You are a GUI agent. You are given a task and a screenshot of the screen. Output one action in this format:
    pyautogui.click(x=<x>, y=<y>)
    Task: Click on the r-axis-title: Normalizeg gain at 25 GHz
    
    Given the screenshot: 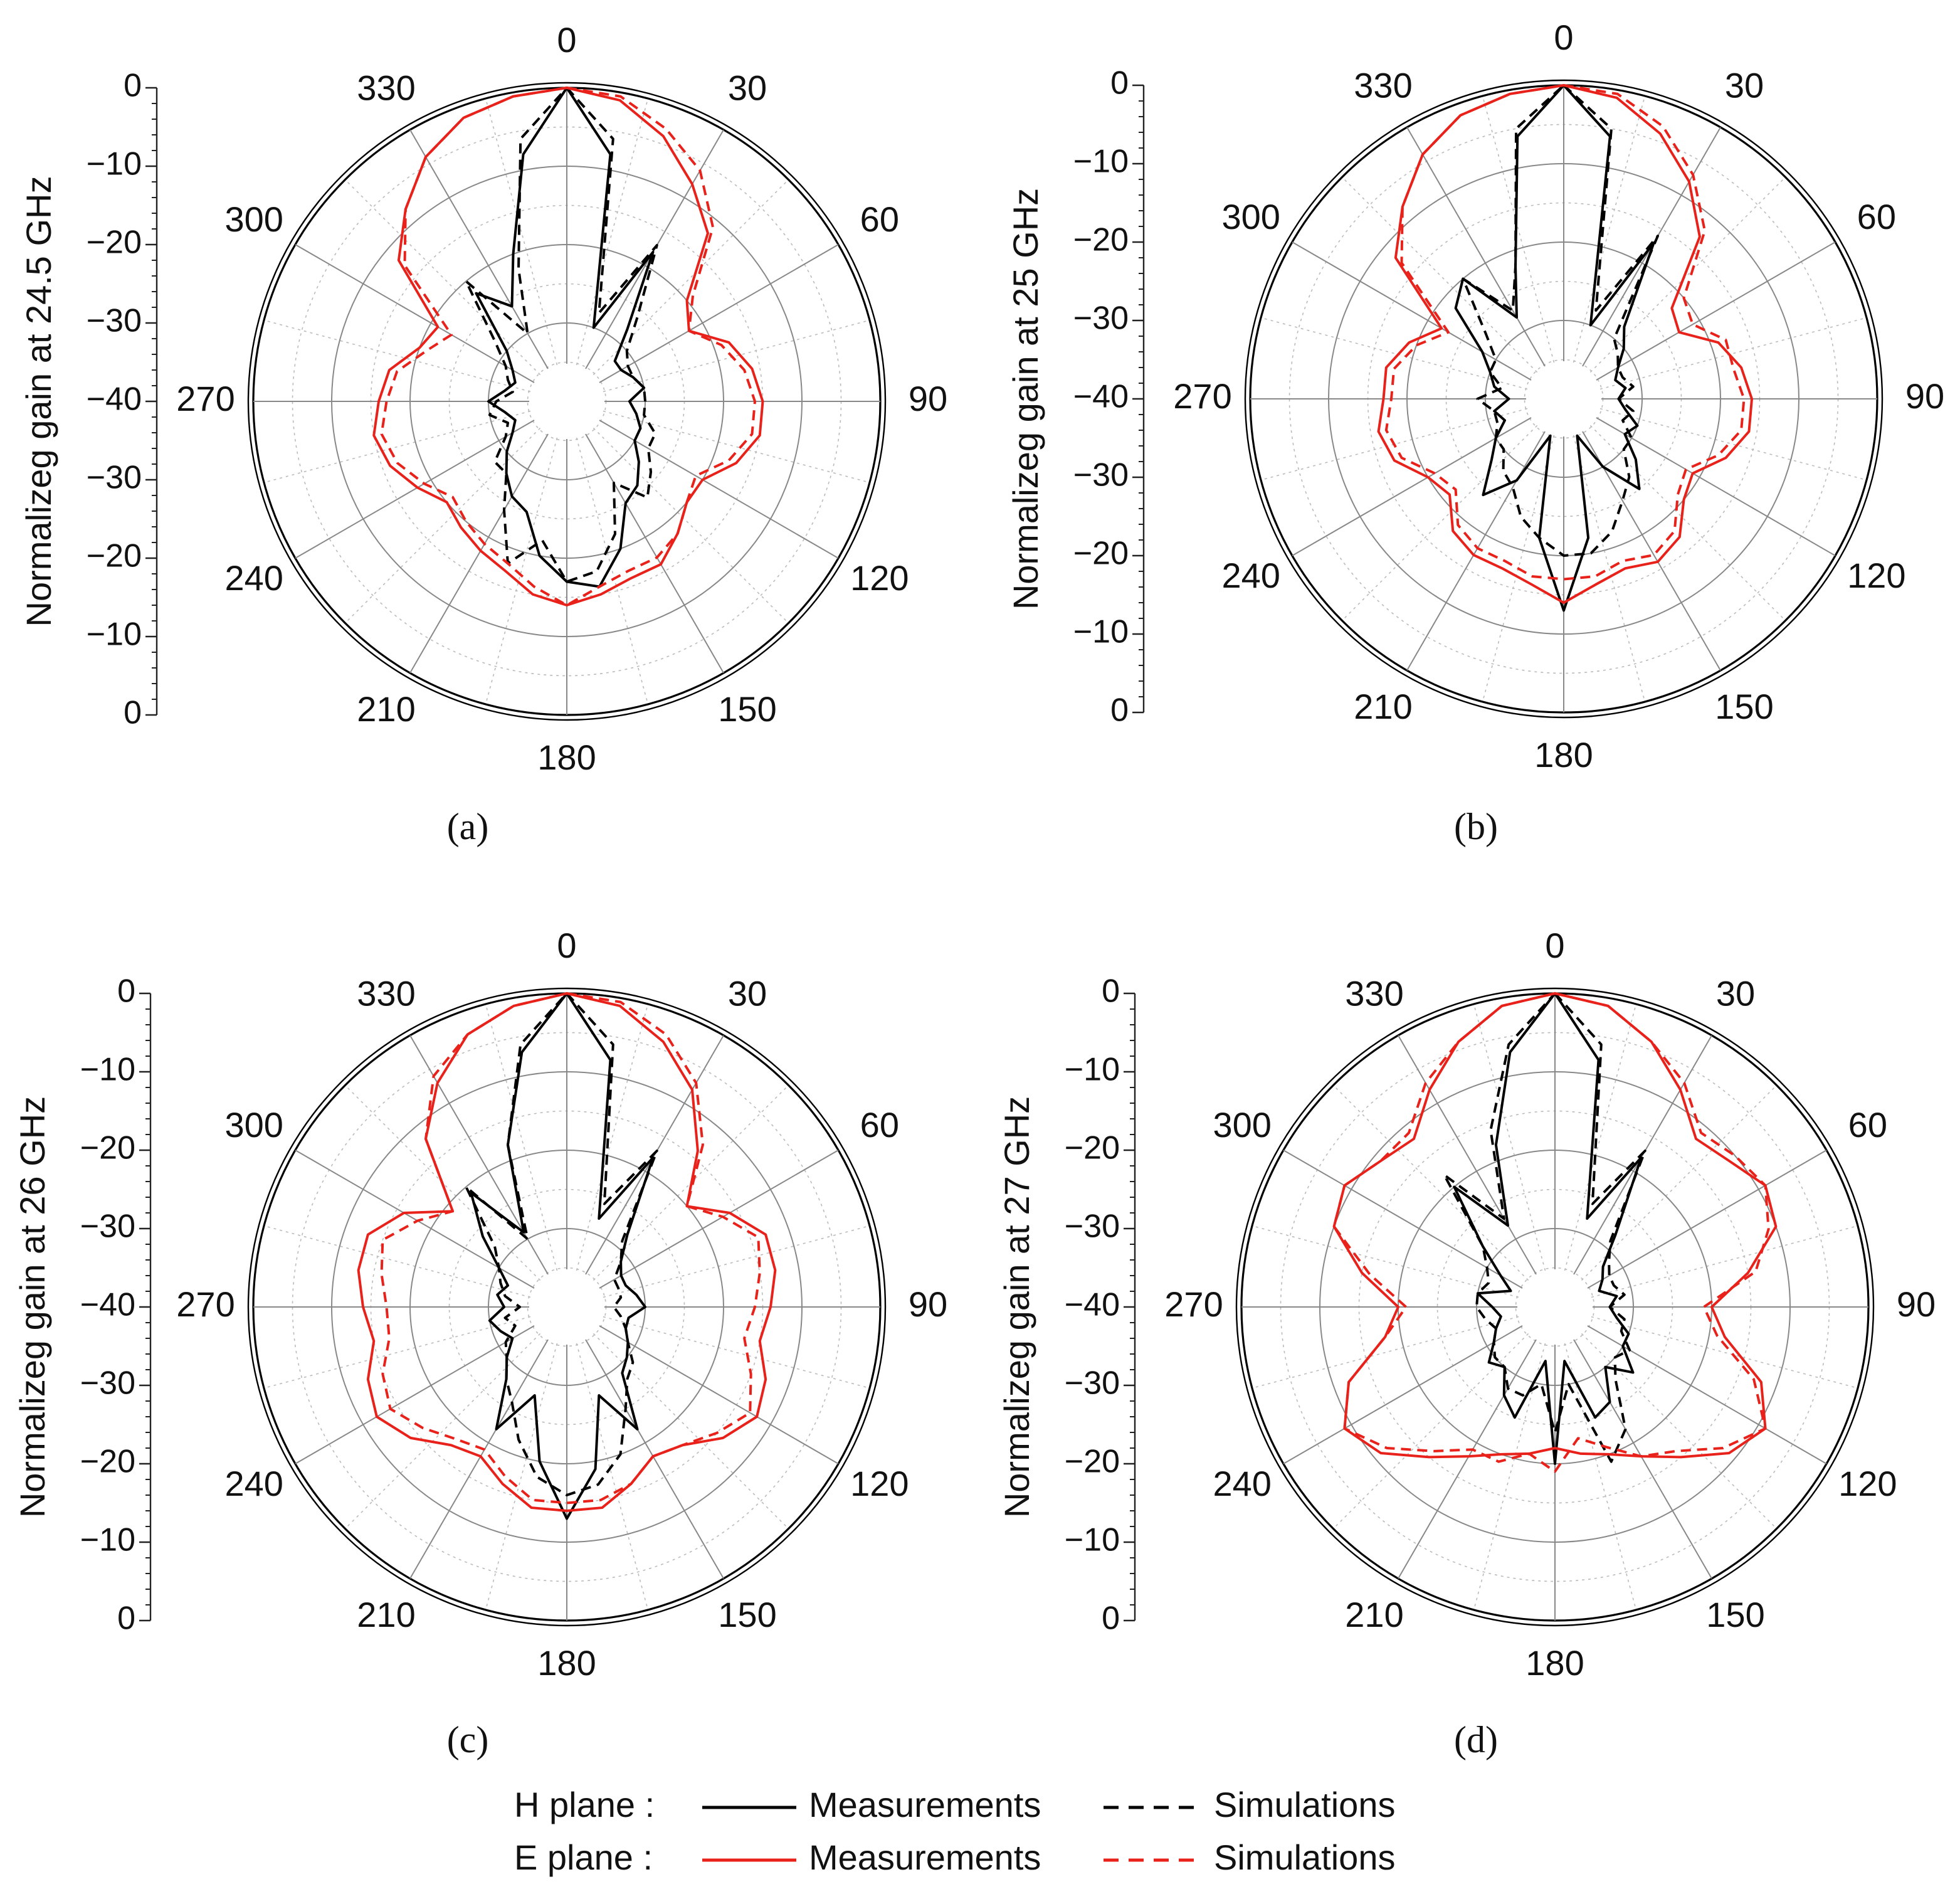 What is the action you would take?
    pyautogui.click(x=1025, y=399)
    